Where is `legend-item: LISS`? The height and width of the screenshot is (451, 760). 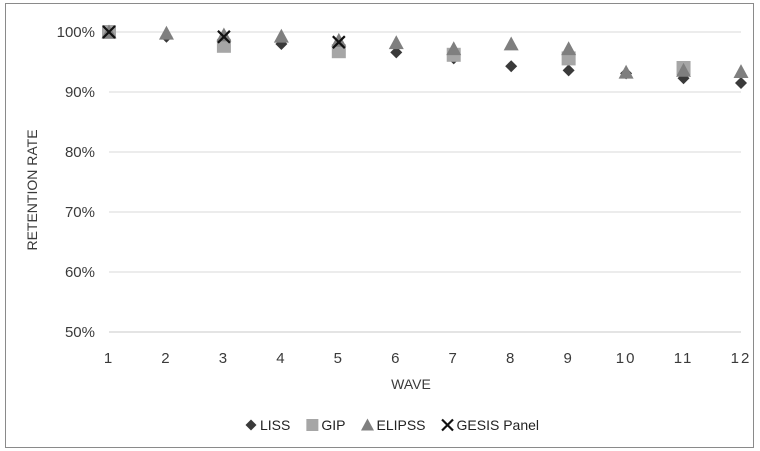 legend-item: LISS is located at coordinates (267, 425).